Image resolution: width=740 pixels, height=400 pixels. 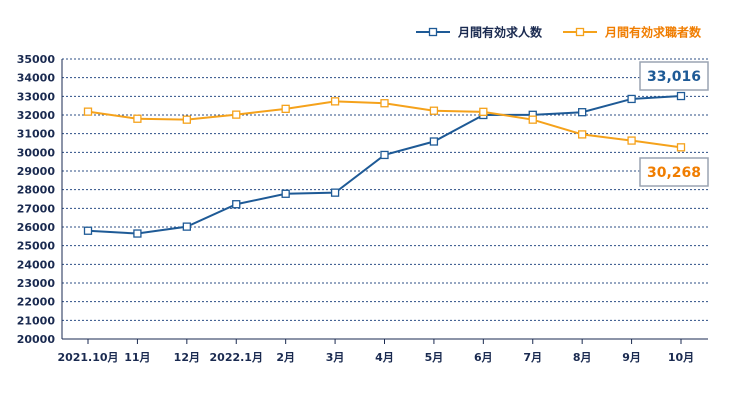 I want to click on y-tick-label: 20000, so click(x=36, y=339).